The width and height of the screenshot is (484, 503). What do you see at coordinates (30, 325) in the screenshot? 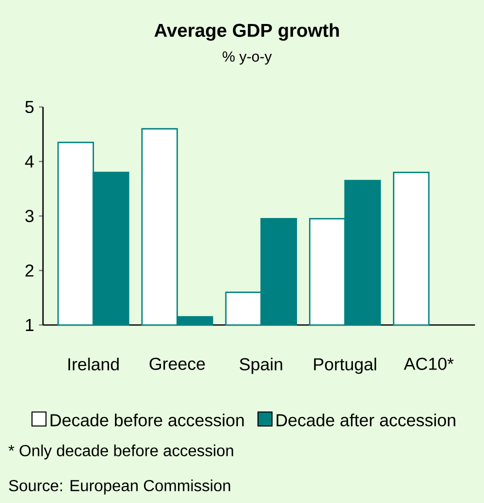
I see `y-tick-label: 1` at bounding box center [30, 325].